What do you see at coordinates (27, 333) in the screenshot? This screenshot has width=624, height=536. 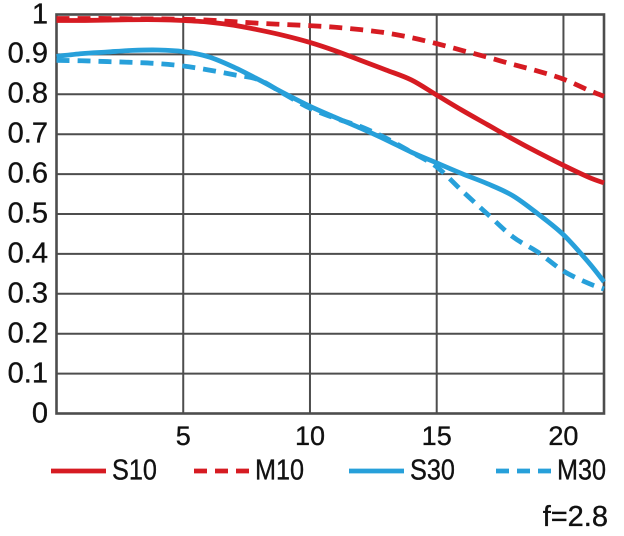 I see `y-tick-label-0.2: 0.2` at bounding box center [27, 333].